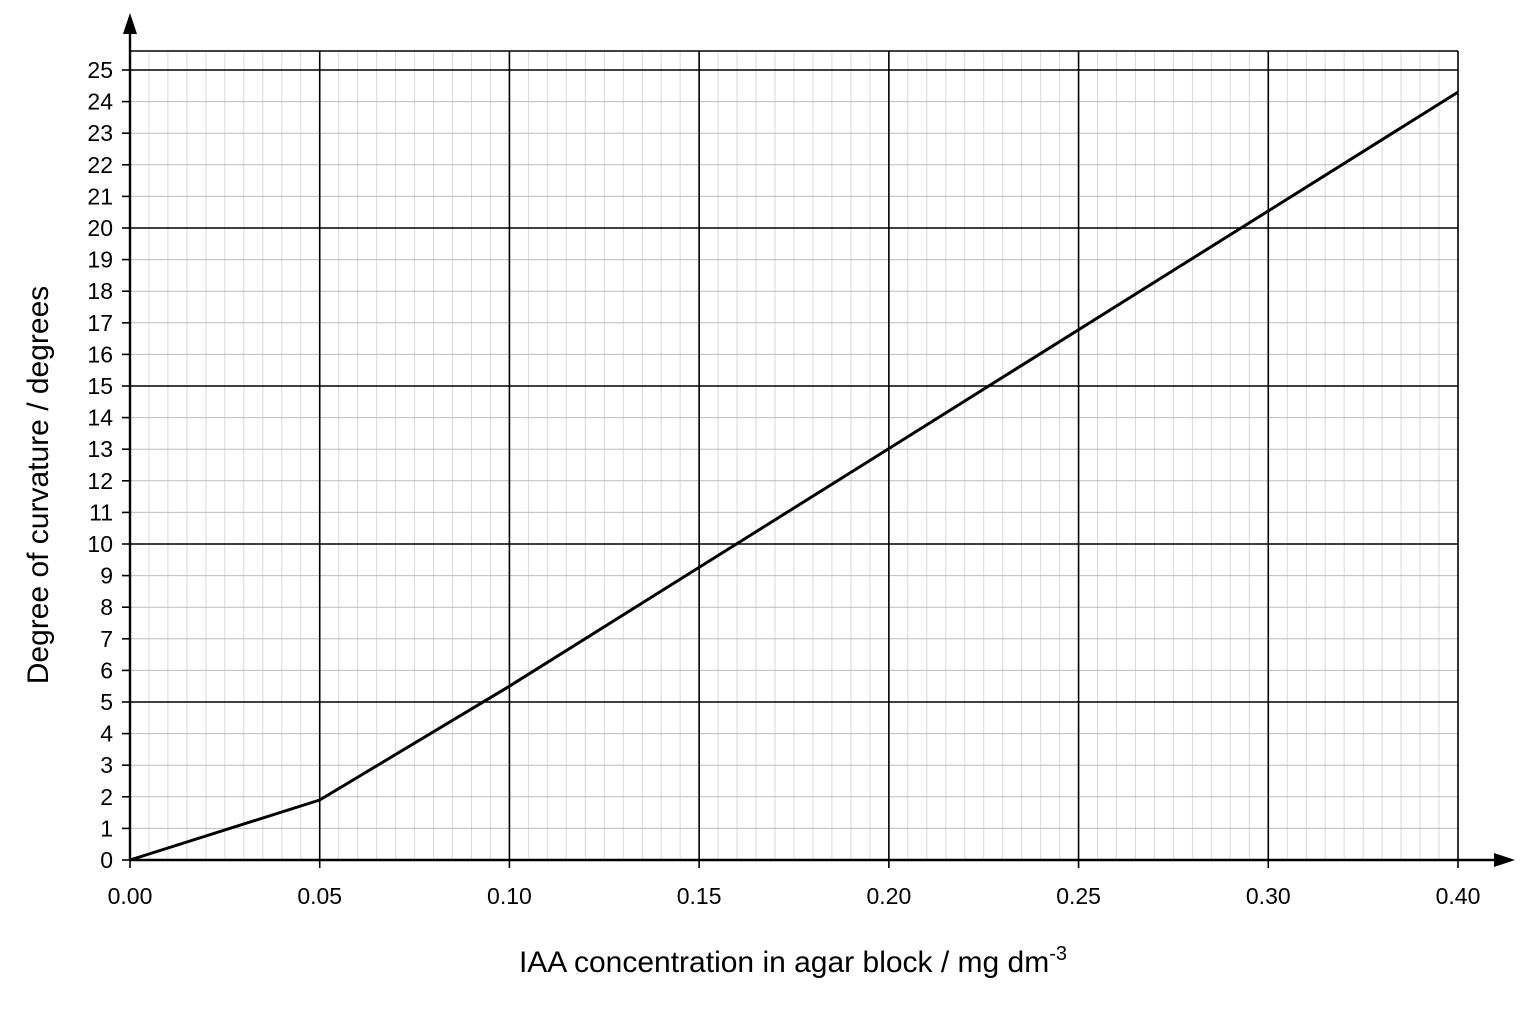  Describe the element at coordinates (101, 512) in the screenshot. I see `y-tick-label: 11` at that location.